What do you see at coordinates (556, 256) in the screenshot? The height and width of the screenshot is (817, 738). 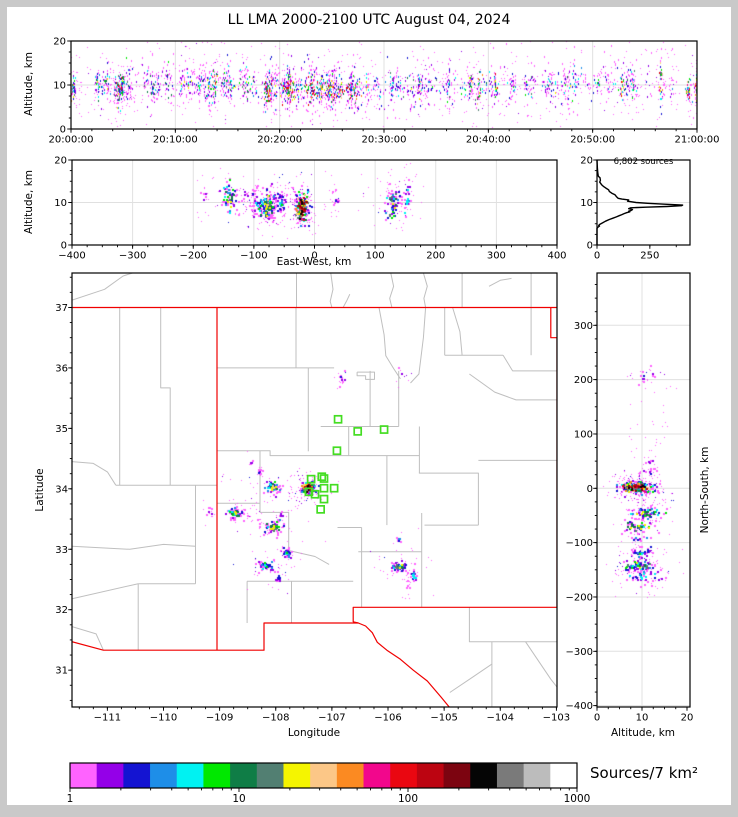 I see `tick-label: 400` at bounding box center [556, 256].